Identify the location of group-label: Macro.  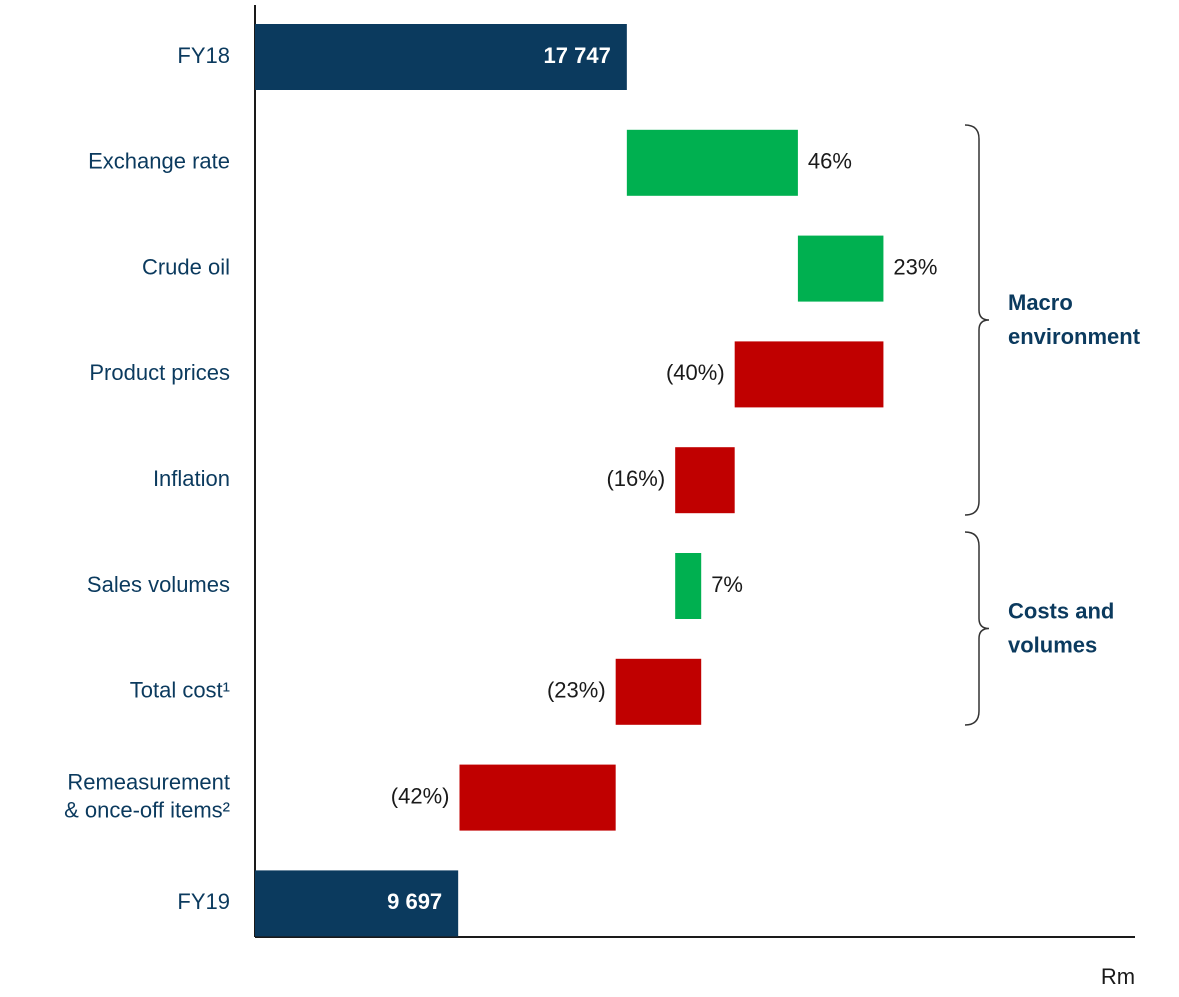
(1040, 302).